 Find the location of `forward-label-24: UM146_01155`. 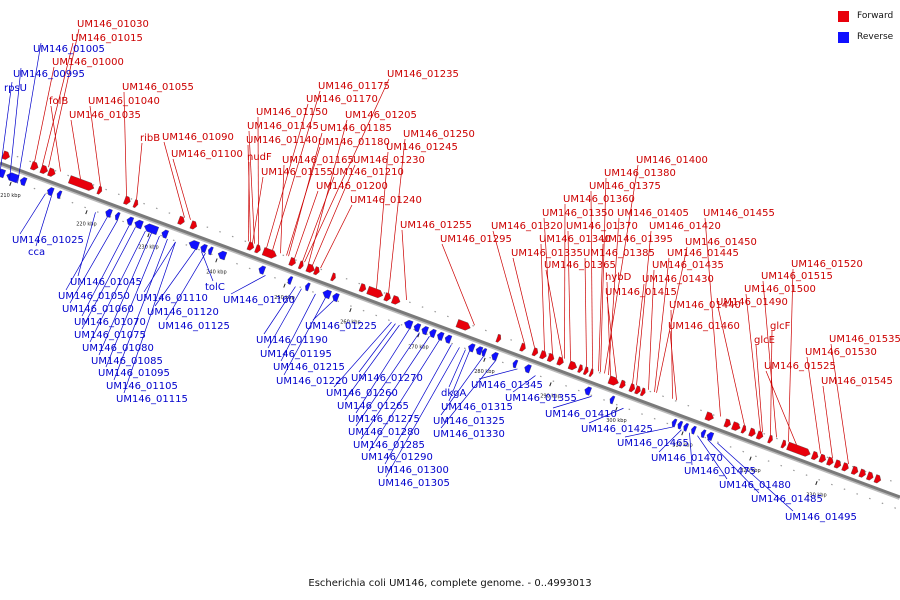

forward-label-24: UM146_01155 is located at coordinates (297, 172).